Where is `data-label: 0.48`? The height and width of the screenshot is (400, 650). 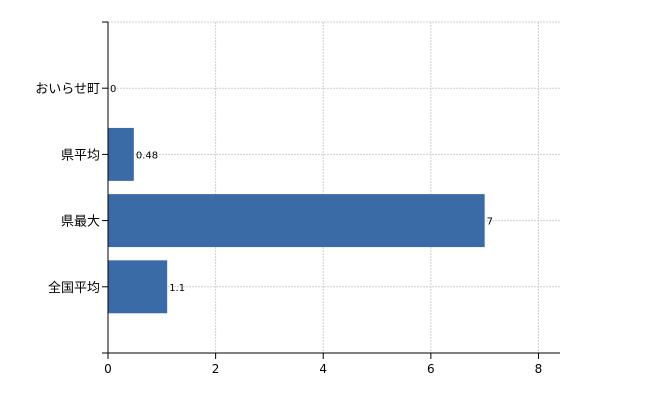 data-label: 0.48 is located at coordinates (147, 155).